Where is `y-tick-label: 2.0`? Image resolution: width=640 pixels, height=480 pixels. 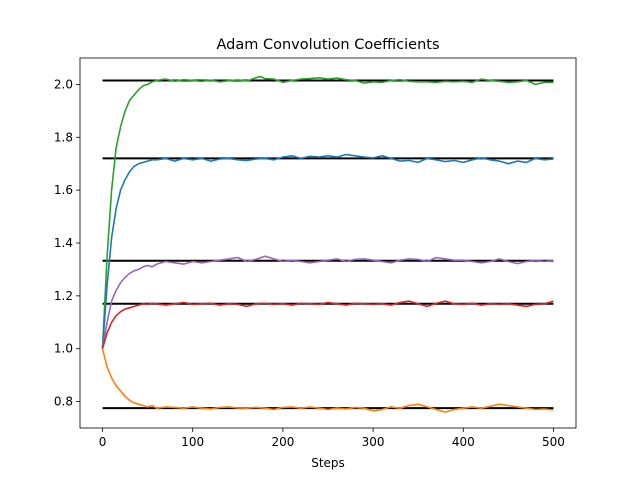 y-tick-label: 2.0 is located at coordinates (63, 84).